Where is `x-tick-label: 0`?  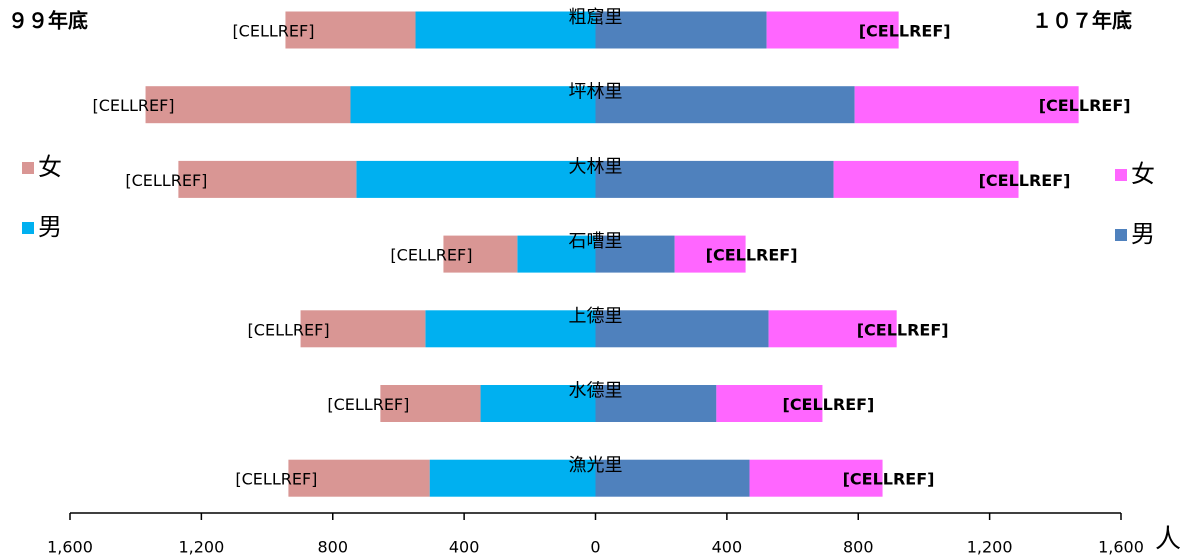 x-tick-label: 0 is located at coordinates (595, 547).